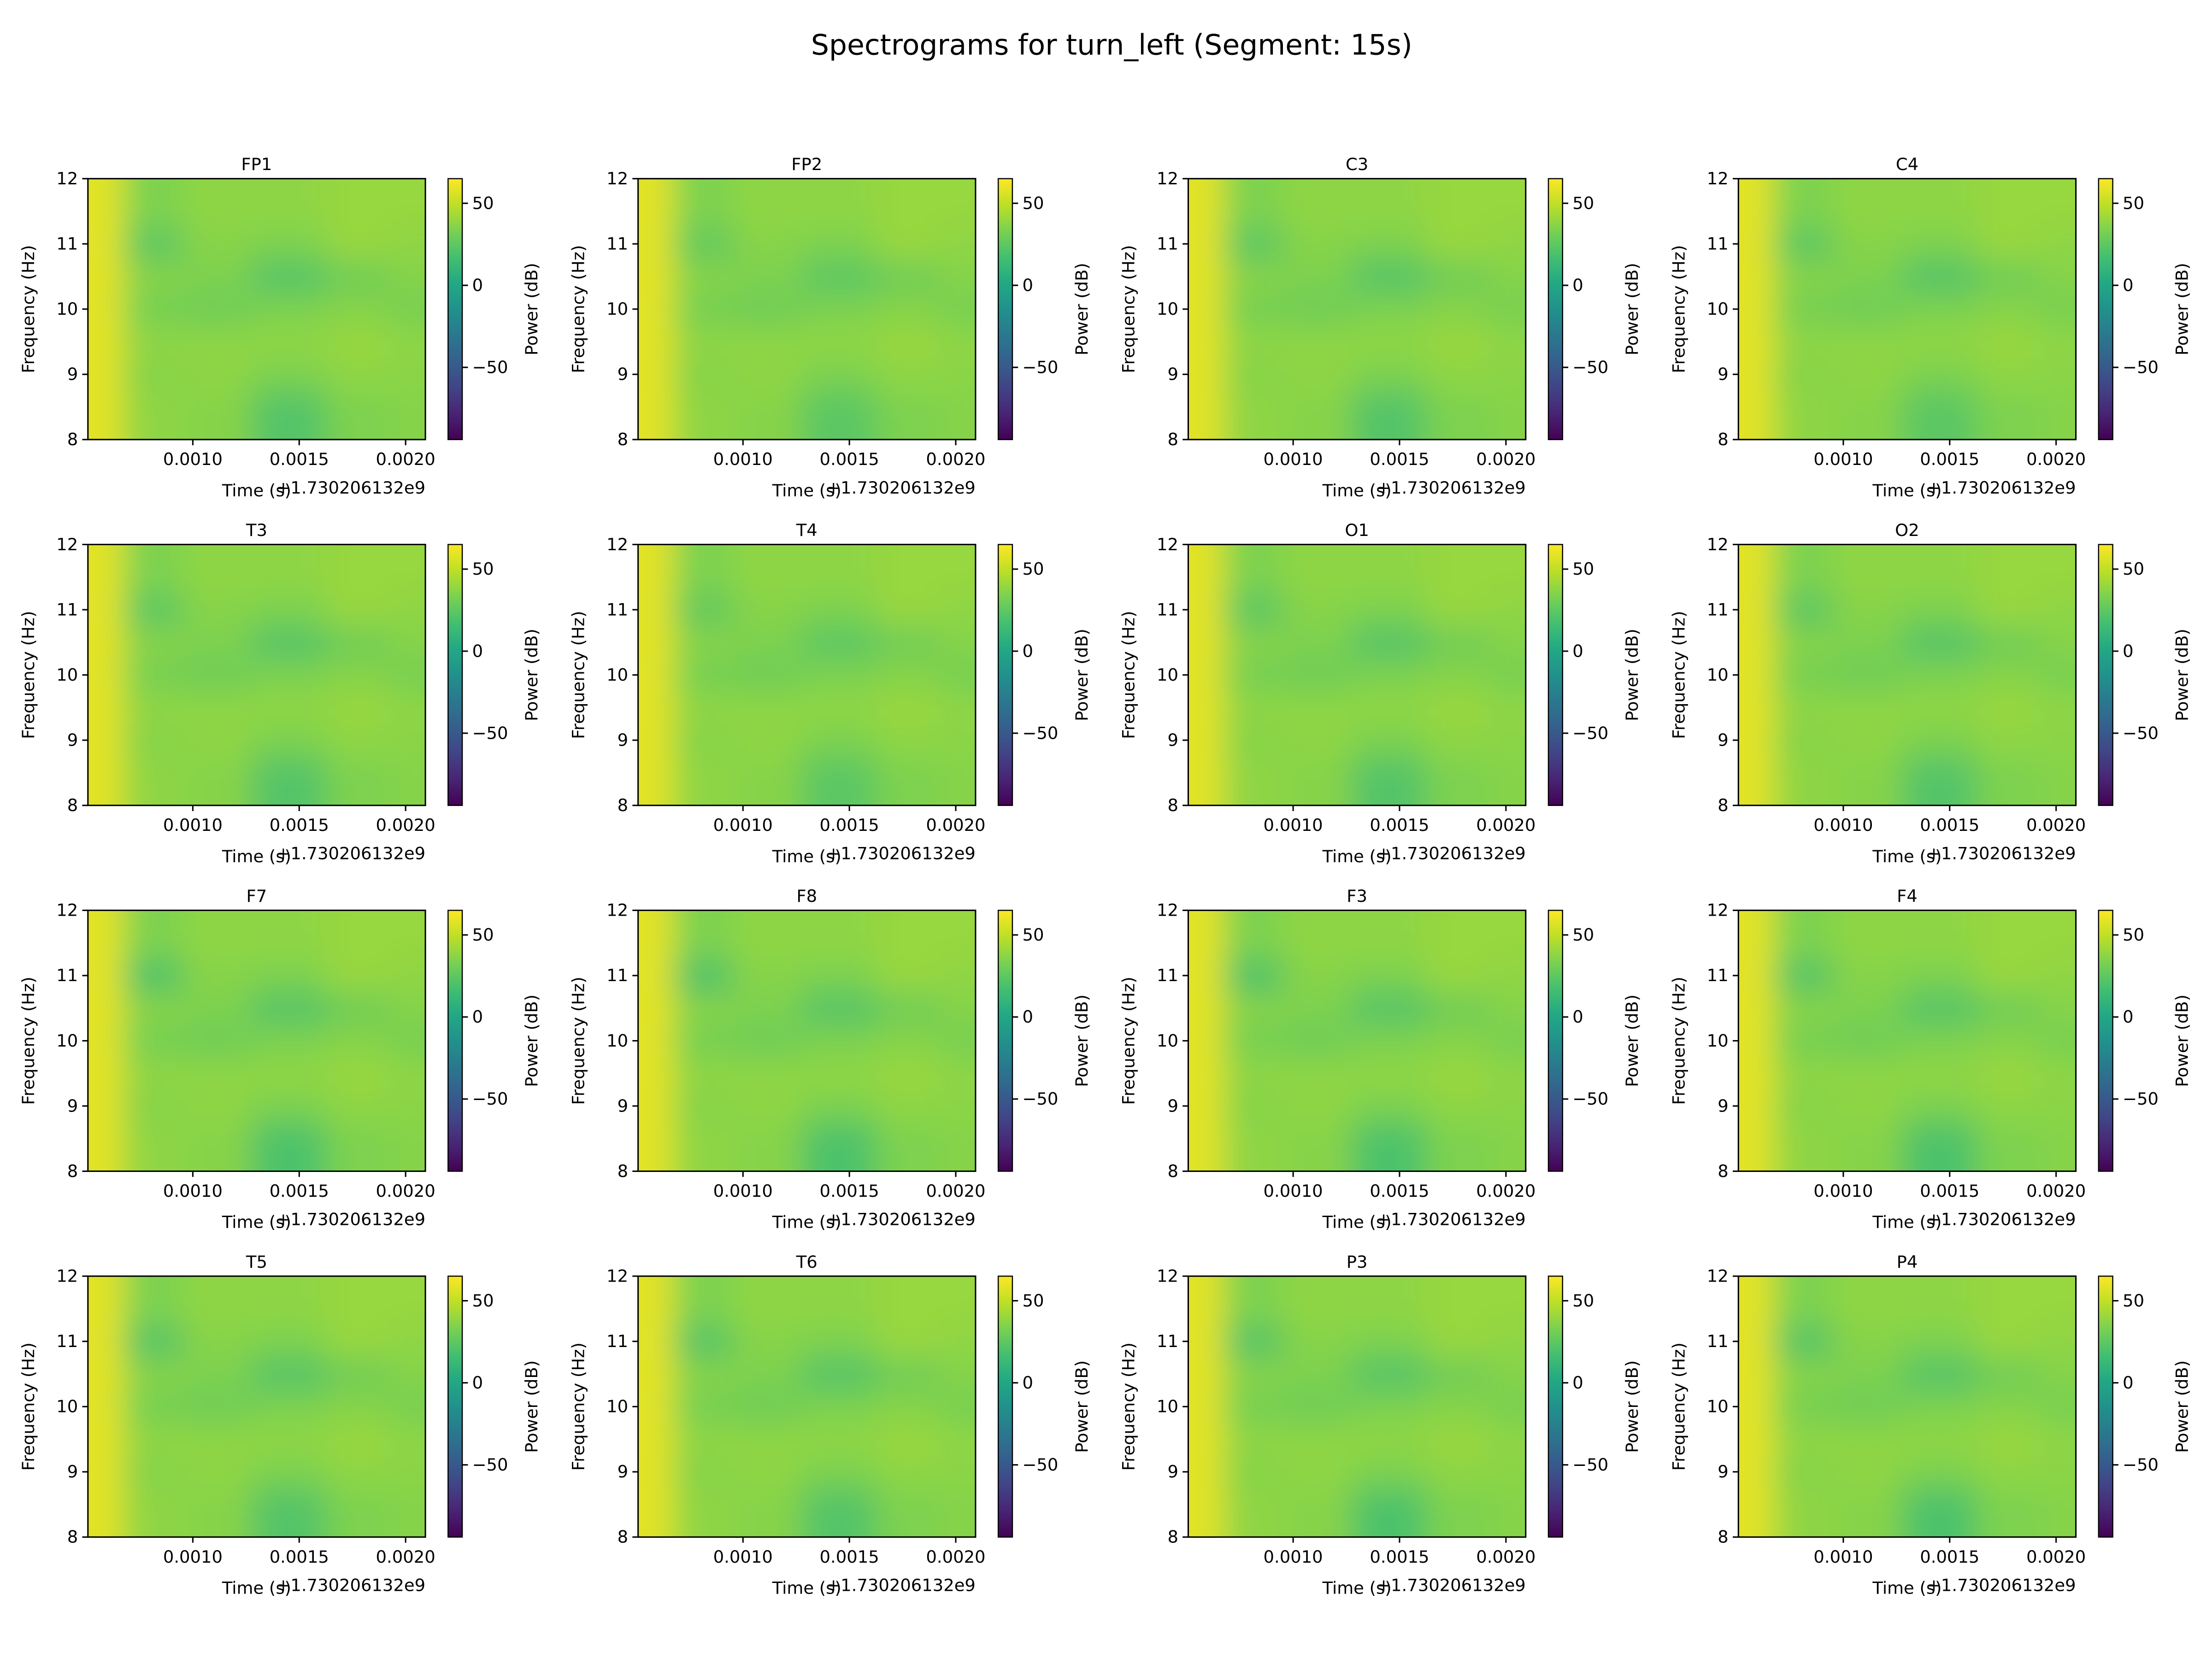 The height and width of the screenshot is (1659, 2212). Describe the element at coordinates (1843, 825) in the screenshot. I see `x-tick-label: 0.0010` at that location.